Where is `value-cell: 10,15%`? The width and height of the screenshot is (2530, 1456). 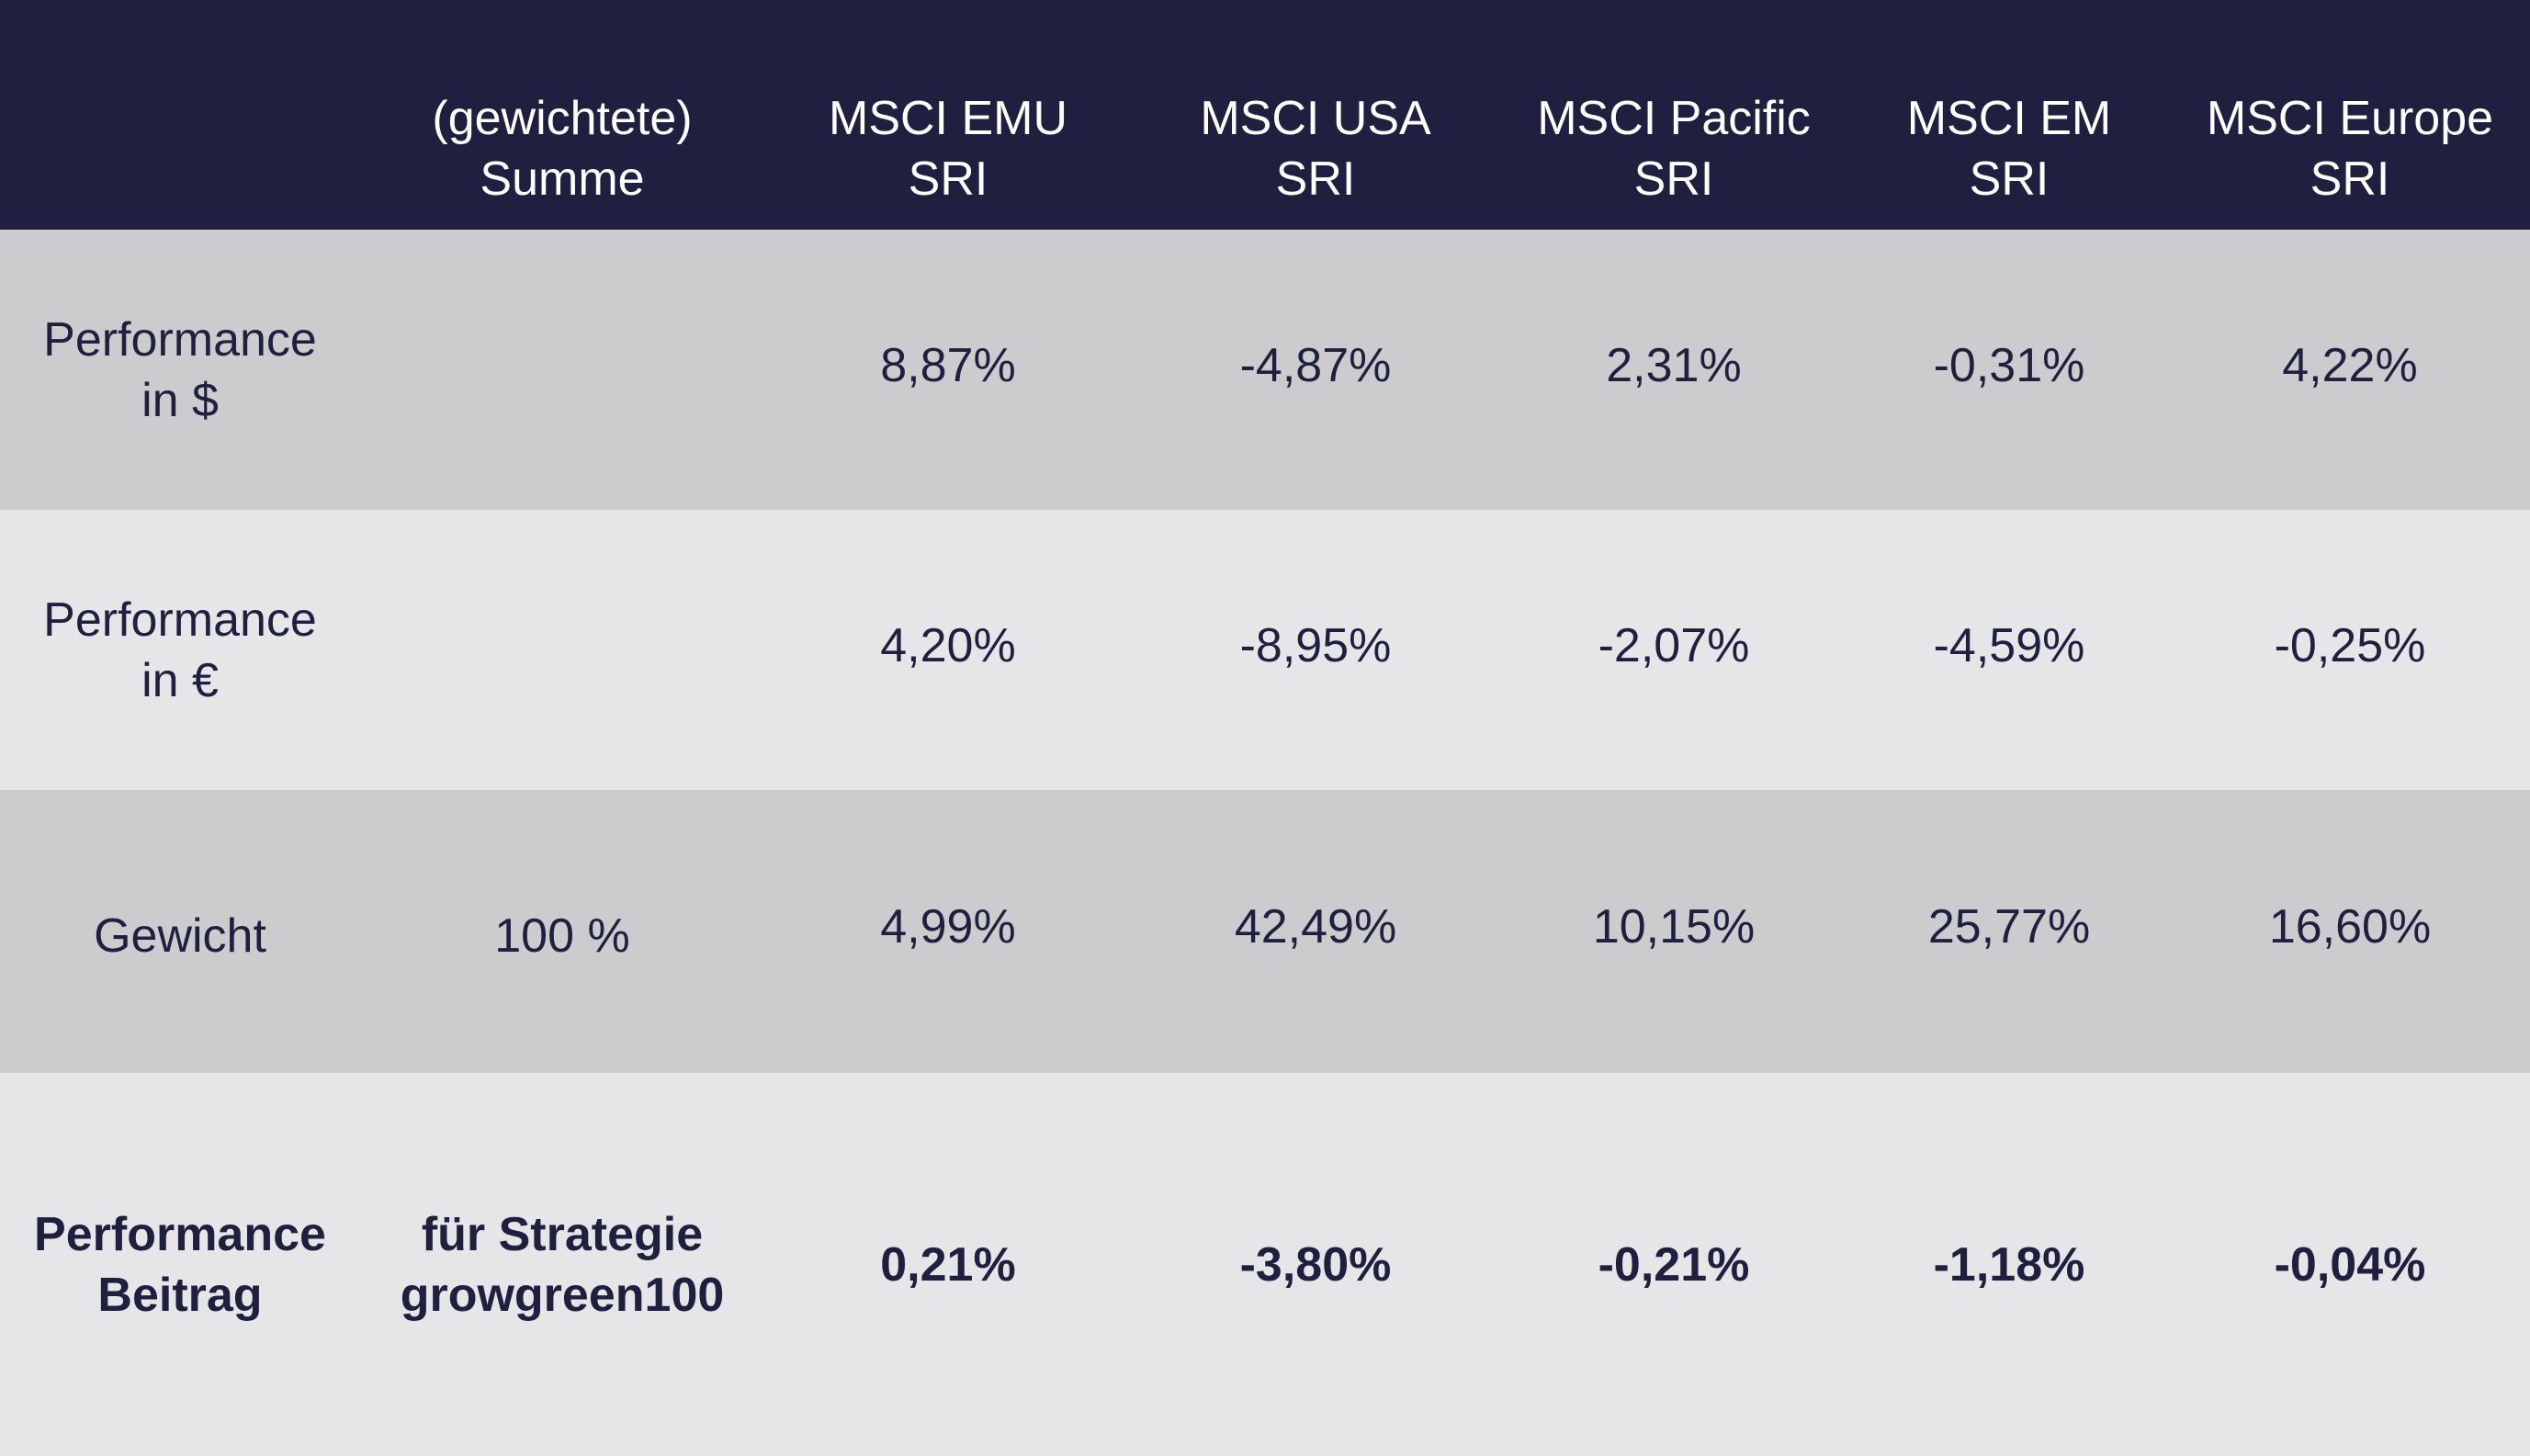 value-cell: 10,15% is located at coordinates (1674, 927).